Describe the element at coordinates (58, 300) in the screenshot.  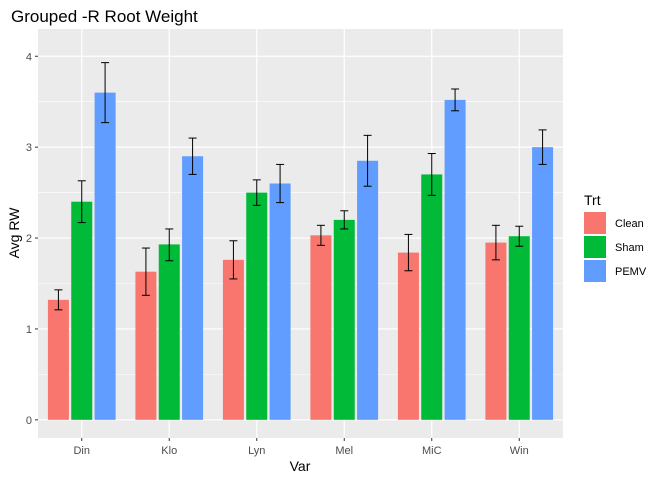
I see `error-bar-clean-din` at that location.